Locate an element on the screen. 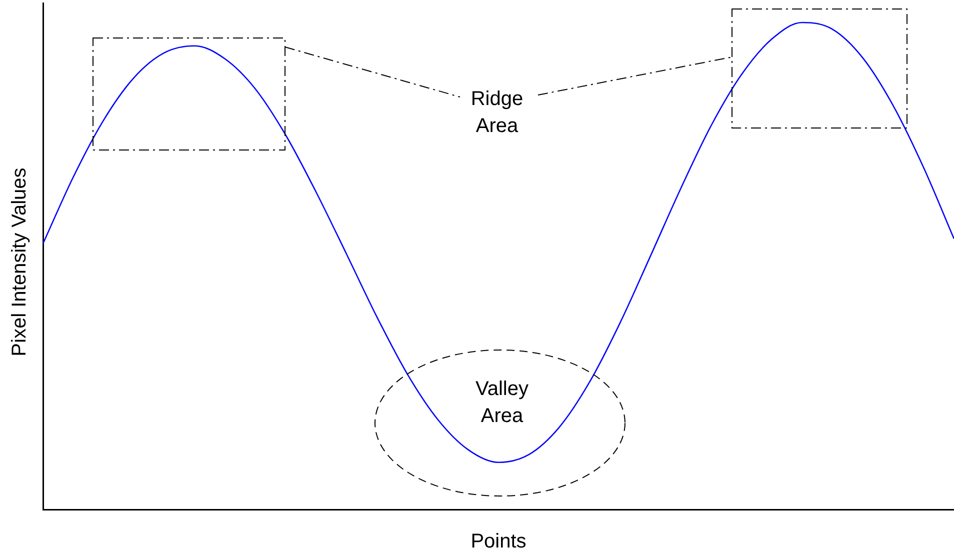  annotation: Valley Area is located at coordinates (502, 403).